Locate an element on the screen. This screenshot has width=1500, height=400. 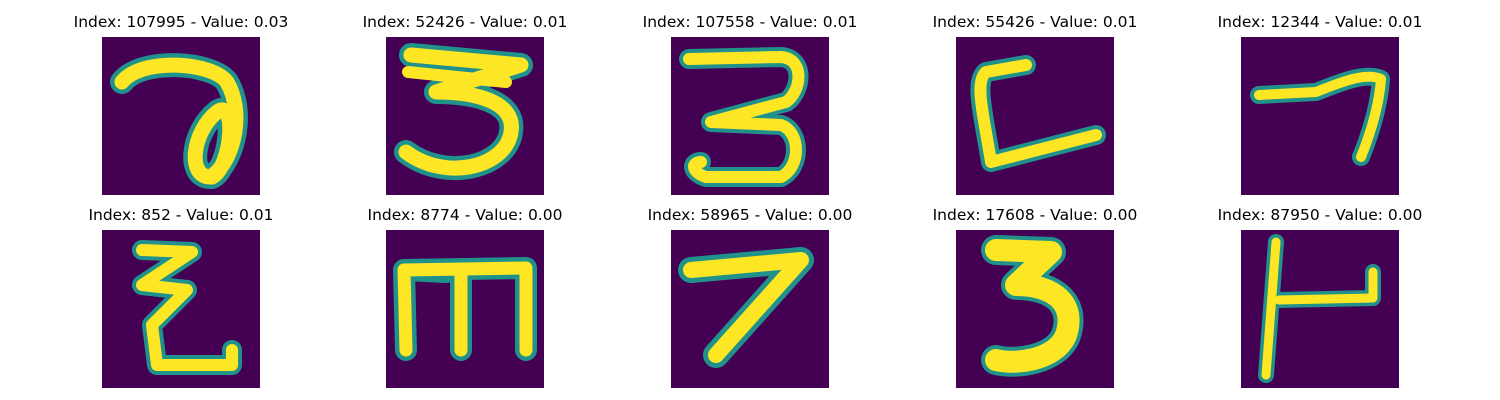
panel-title: Index: 107558 - Value: 0.01 is located at coordinates (750, 22).